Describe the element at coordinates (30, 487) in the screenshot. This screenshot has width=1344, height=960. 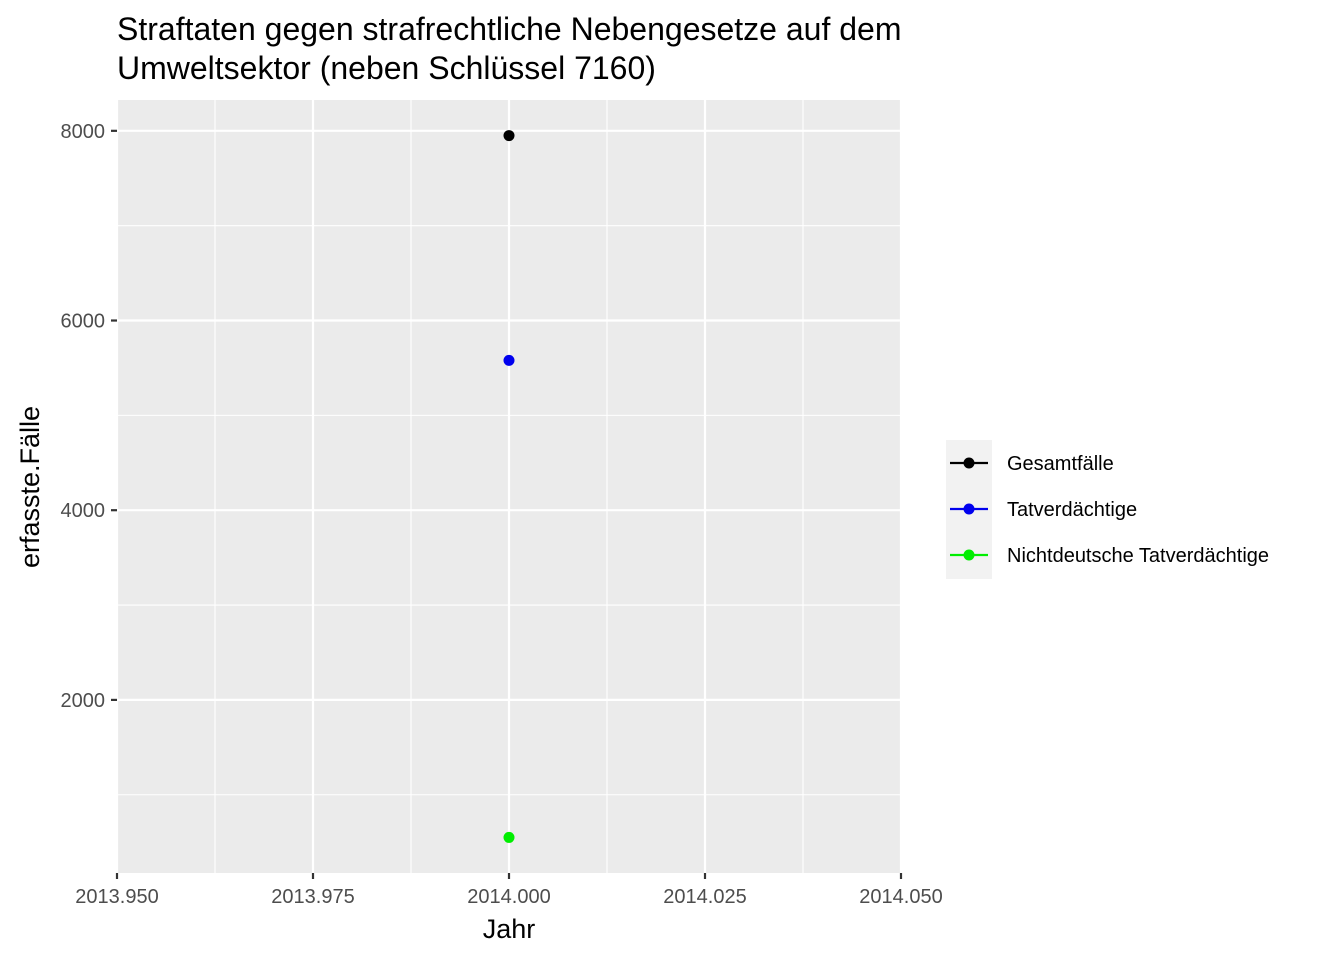
I see `y-axis-title: erfasste.Fälle` at that location.